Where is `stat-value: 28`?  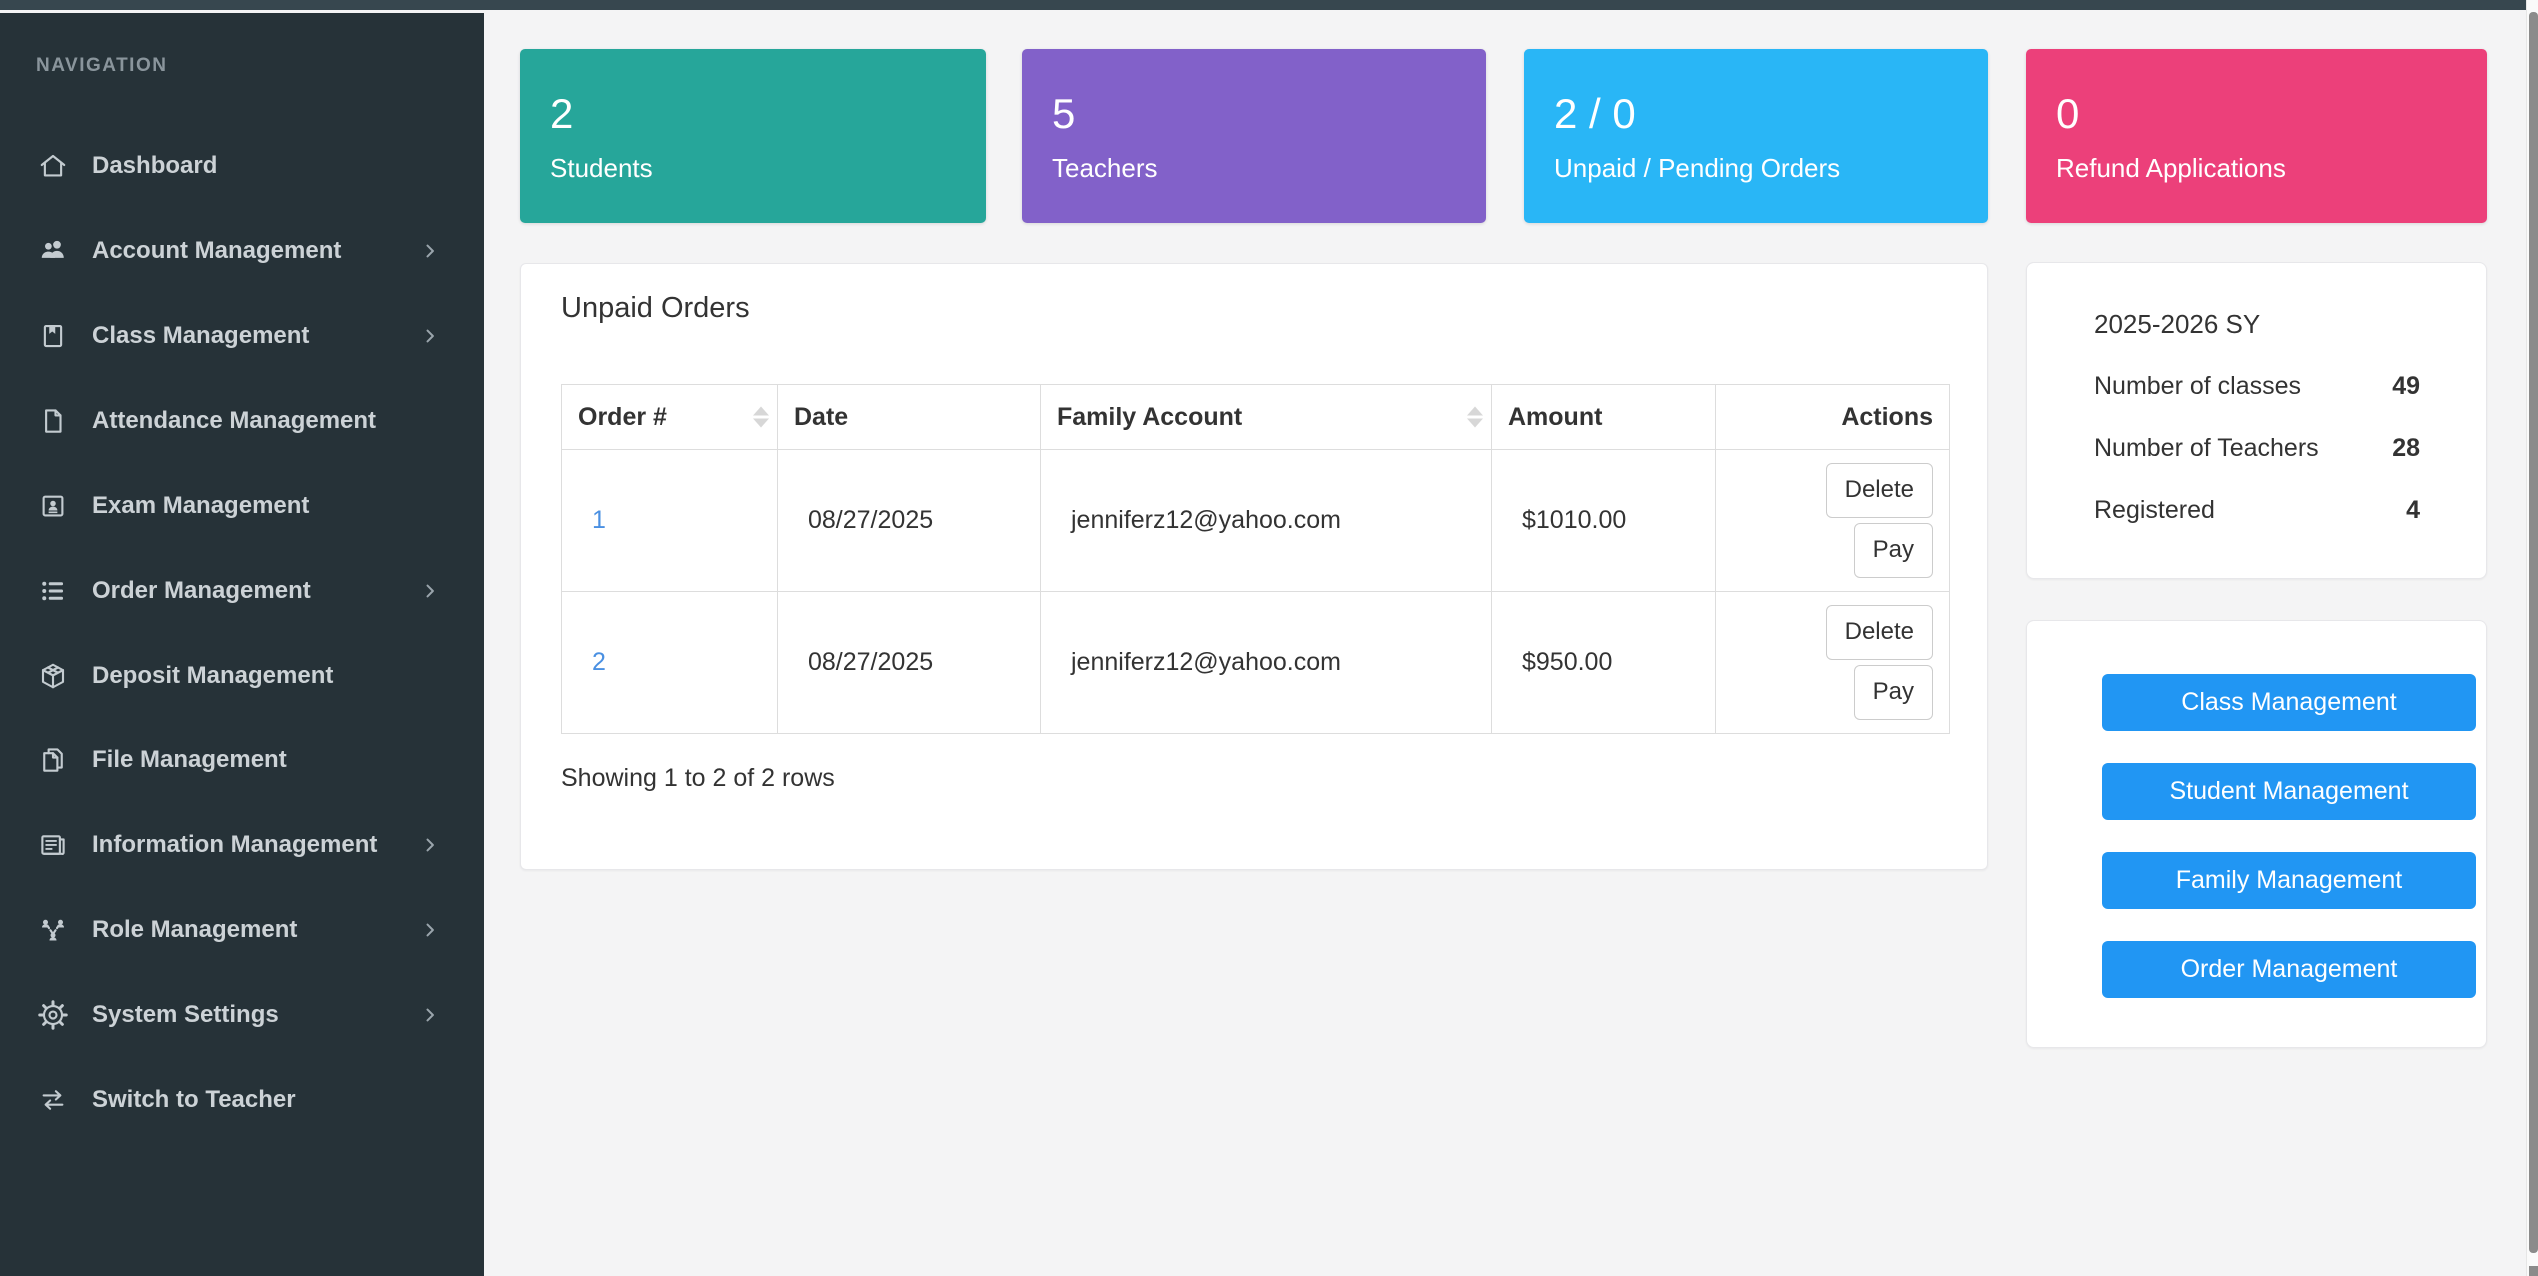 stat-value: 28 is located at coordinates (2406, 448).